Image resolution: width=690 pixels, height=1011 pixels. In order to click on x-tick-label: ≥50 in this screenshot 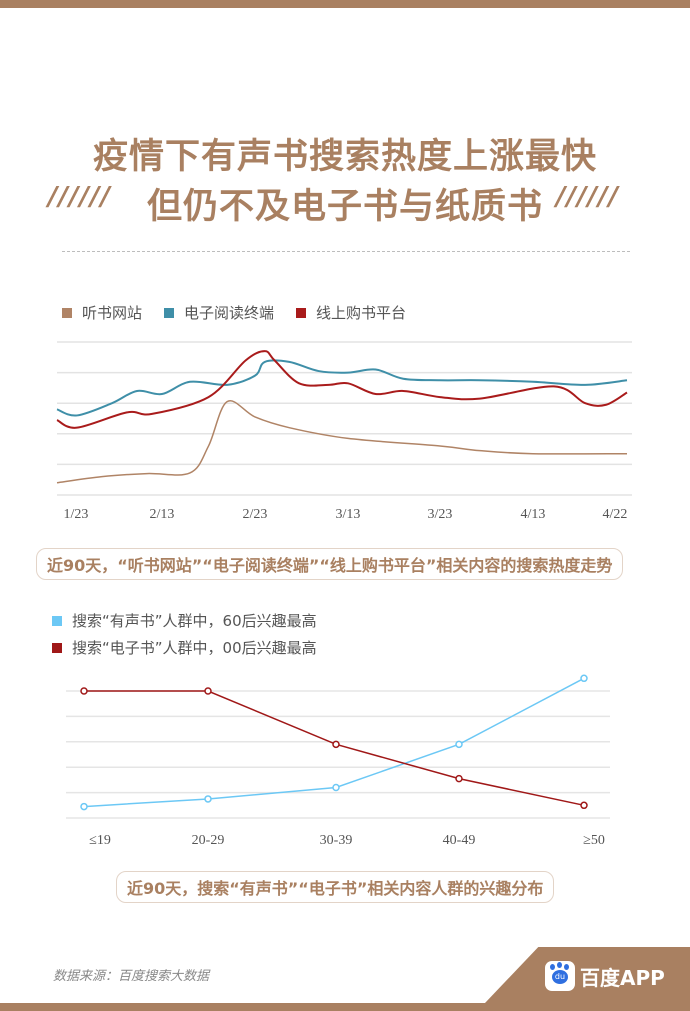, I will do `click(594, 840)`.